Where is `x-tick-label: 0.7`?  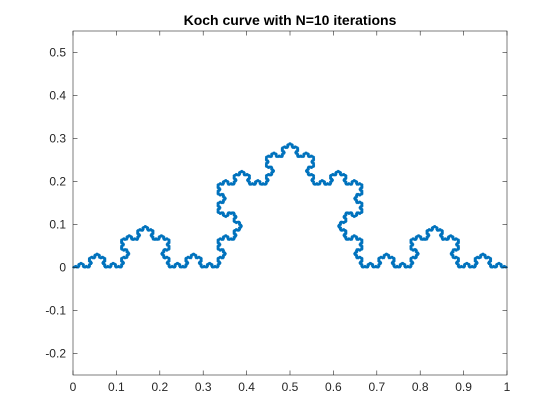 x-tick-label: 0.7 is located at coordinates (376, 387).